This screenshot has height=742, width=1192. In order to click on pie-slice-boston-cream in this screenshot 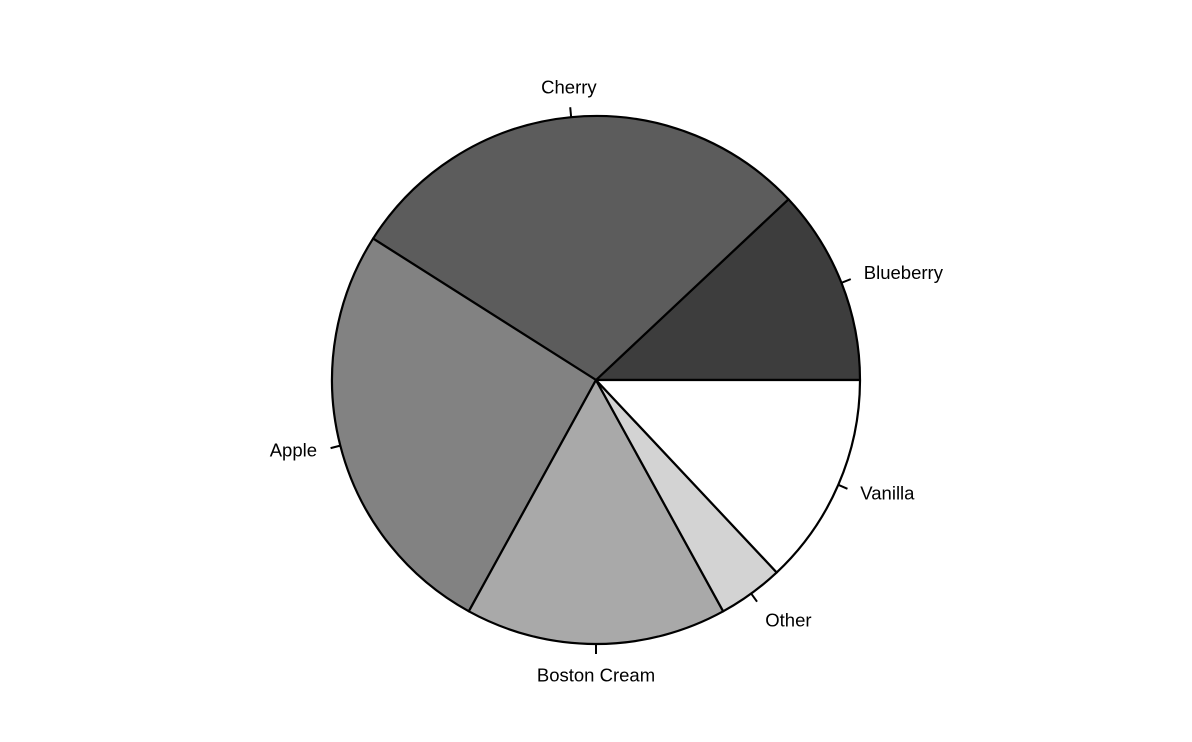, I will do `click(596, 512)`.